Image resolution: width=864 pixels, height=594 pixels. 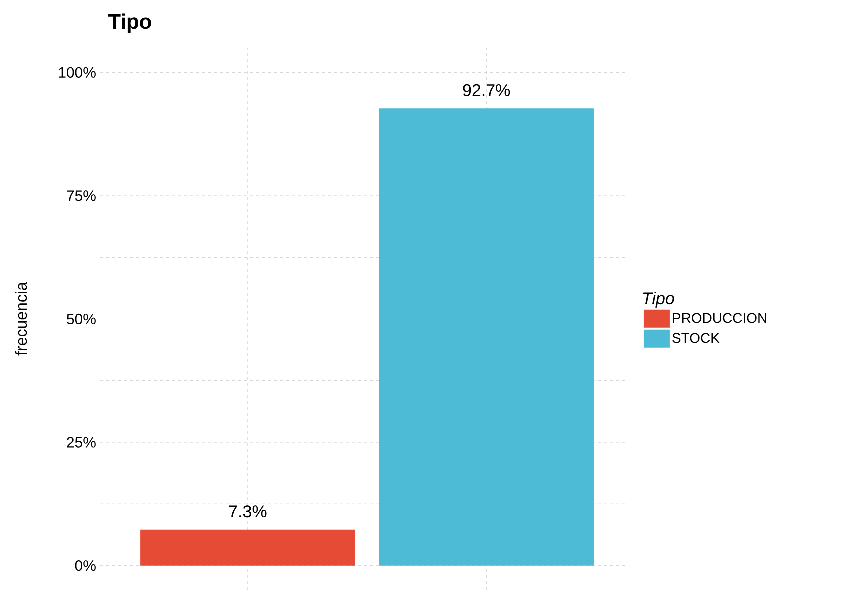 I want to click on legend-label: STOCK, so click(x=696, y=338).